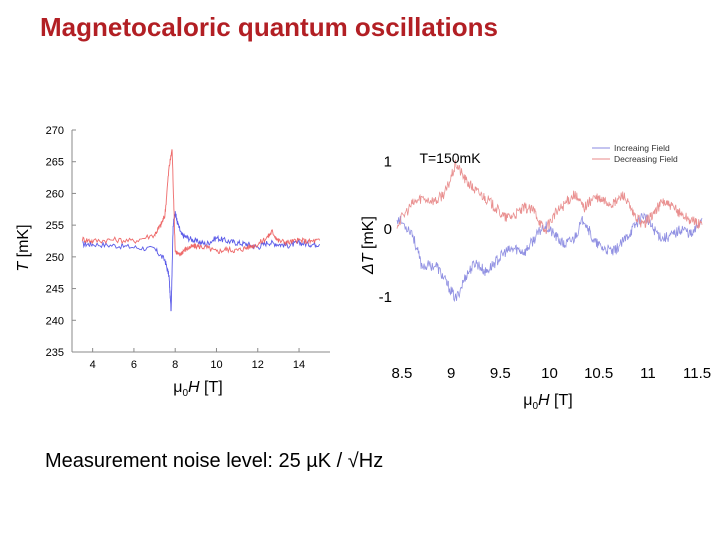 This screenshot has height=540, width=720. Describe the element at coordinates (450, 158) in the screenshot. I see `right-chart-title: T=150mK` at that location.